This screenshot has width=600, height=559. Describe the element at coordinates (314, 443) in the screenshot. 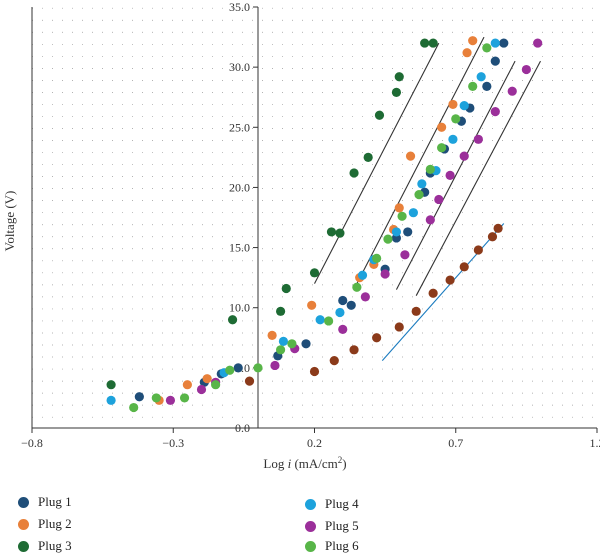

I see `x-tick-label: 0.2` at that location.